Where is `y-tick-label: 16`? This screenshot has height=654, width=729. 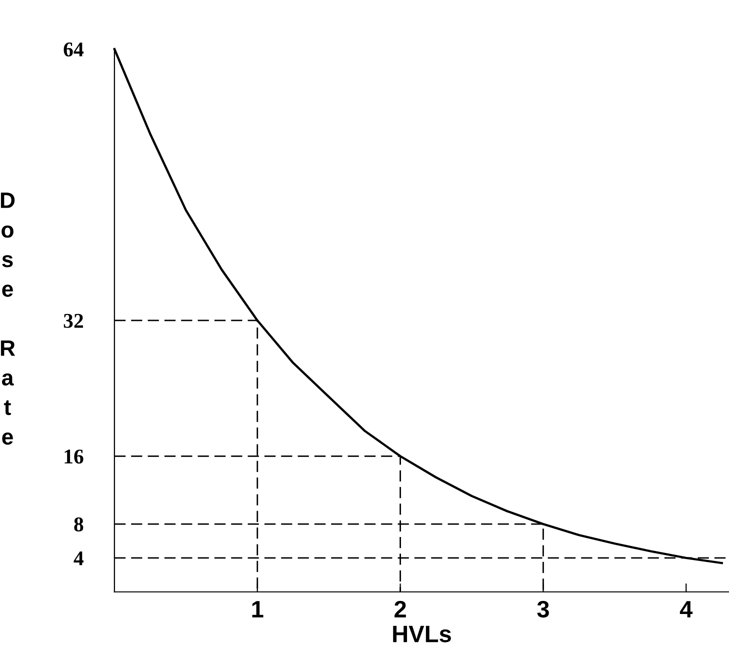
y-tick-label: 16 is located at coordinates (74, 457).